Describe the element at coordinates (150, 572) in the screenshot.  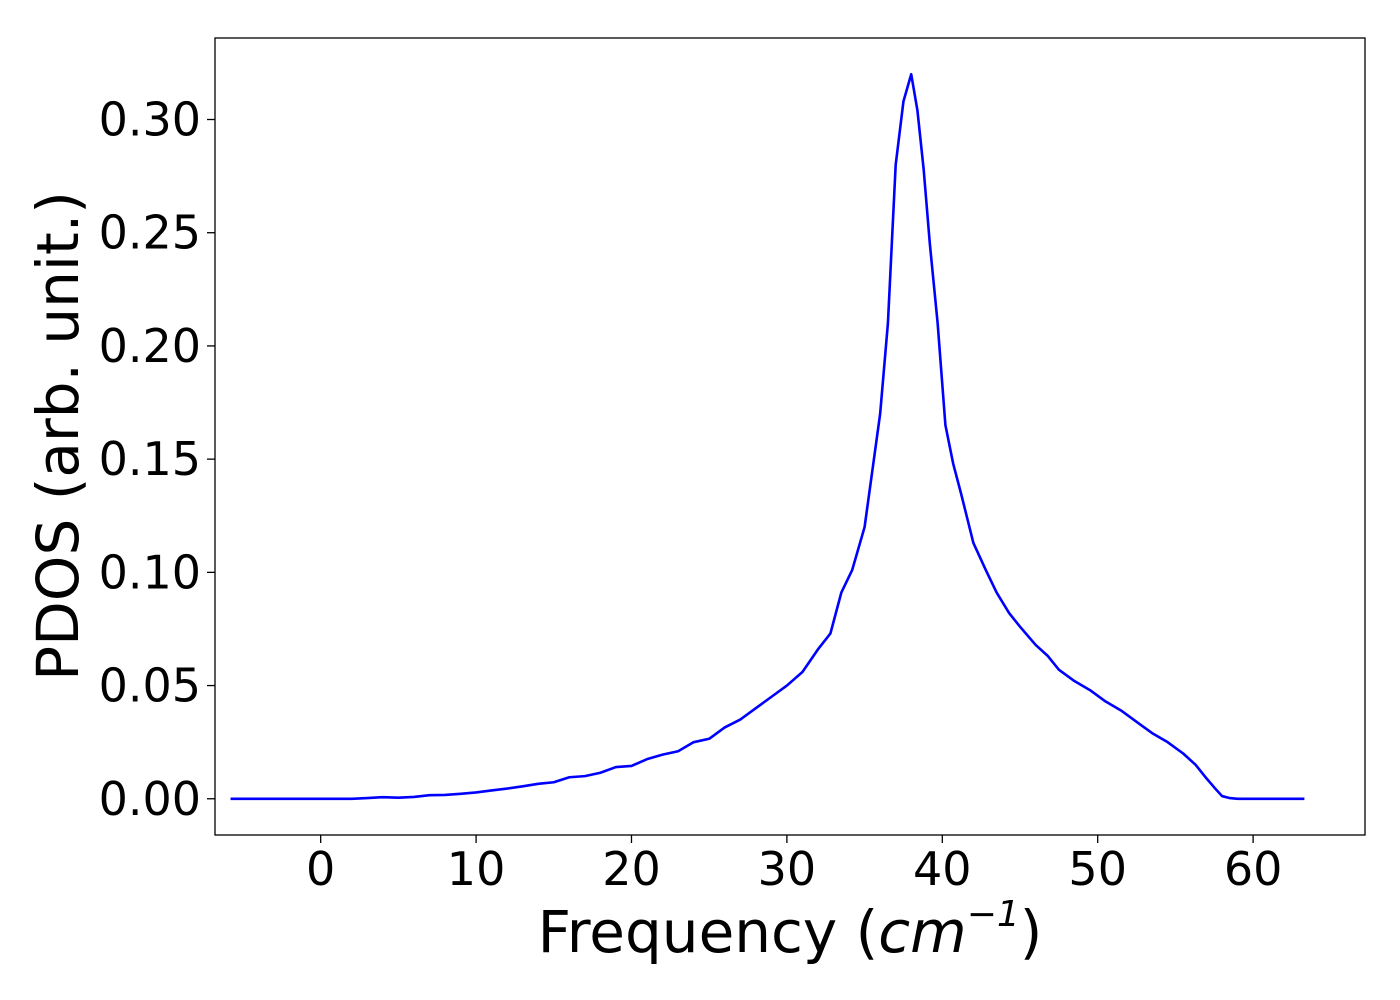
I see `y-tick-label: 0.10` at that location.